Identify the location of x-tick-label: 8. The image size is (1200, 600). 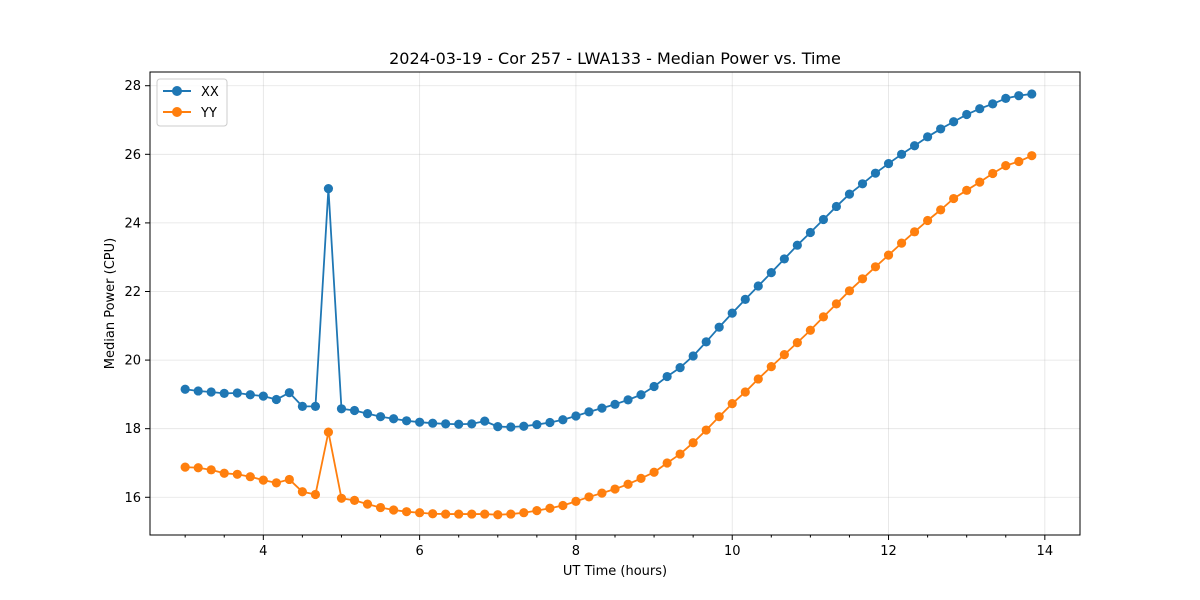
(576, 551).